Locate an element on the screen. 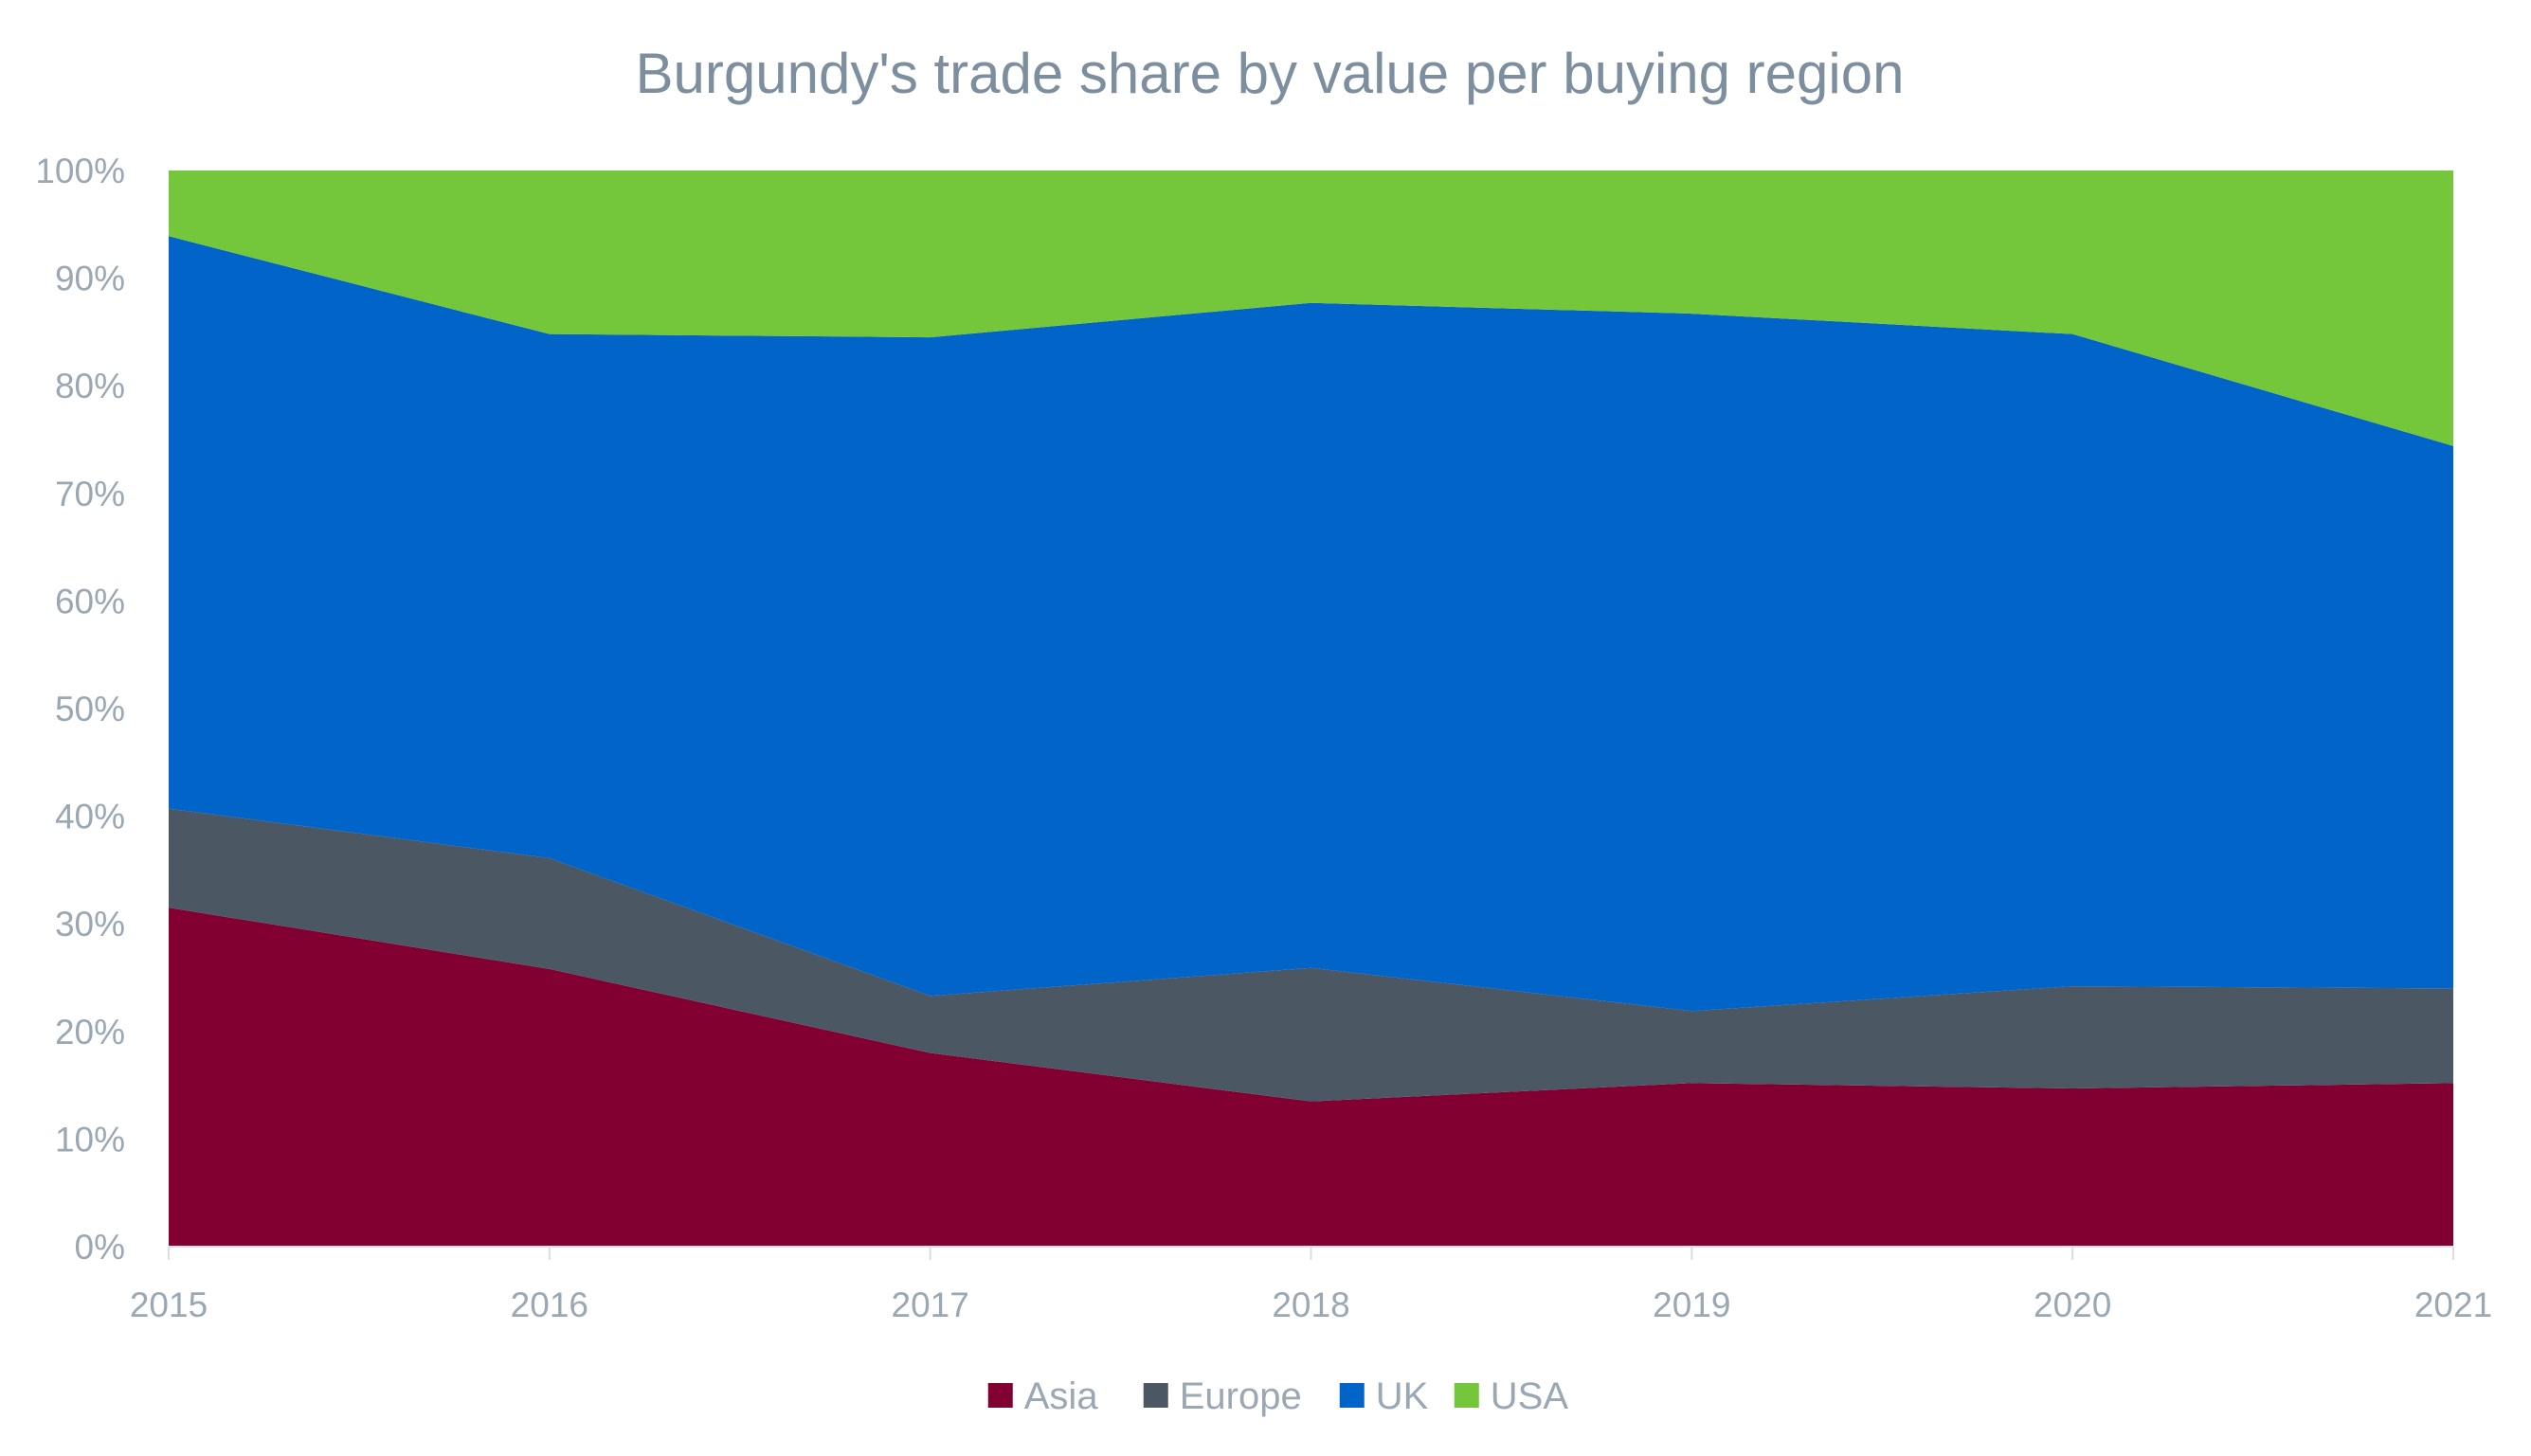 The height and width of the screenshot is (1456, 2531). x-tick-label: 2020 is located at coordinates (2072, 1305).